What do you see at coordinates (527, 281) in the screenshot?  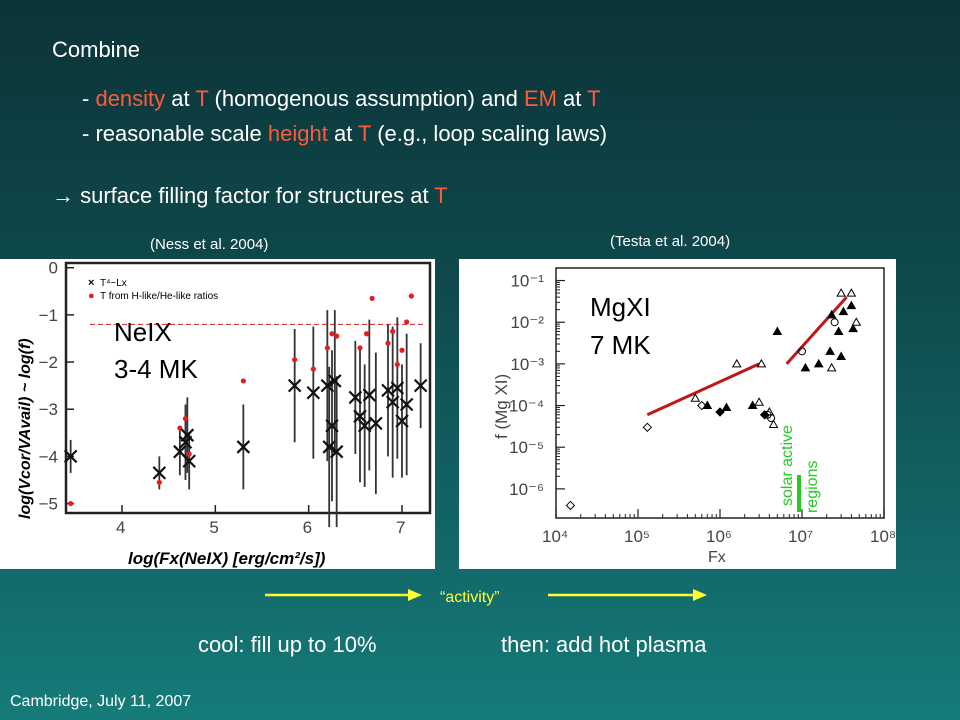 I see `y-tick-label: 10⁻¹` at bounding box center [527, 281].